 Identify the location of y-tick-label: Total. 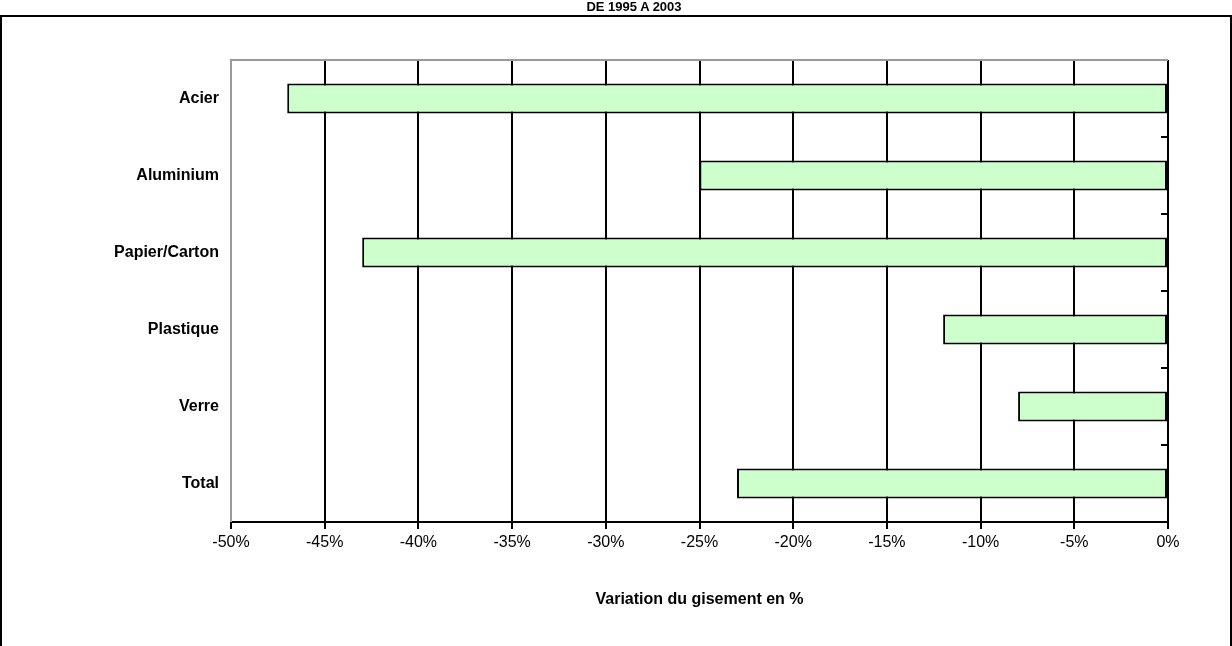
(200, 482).